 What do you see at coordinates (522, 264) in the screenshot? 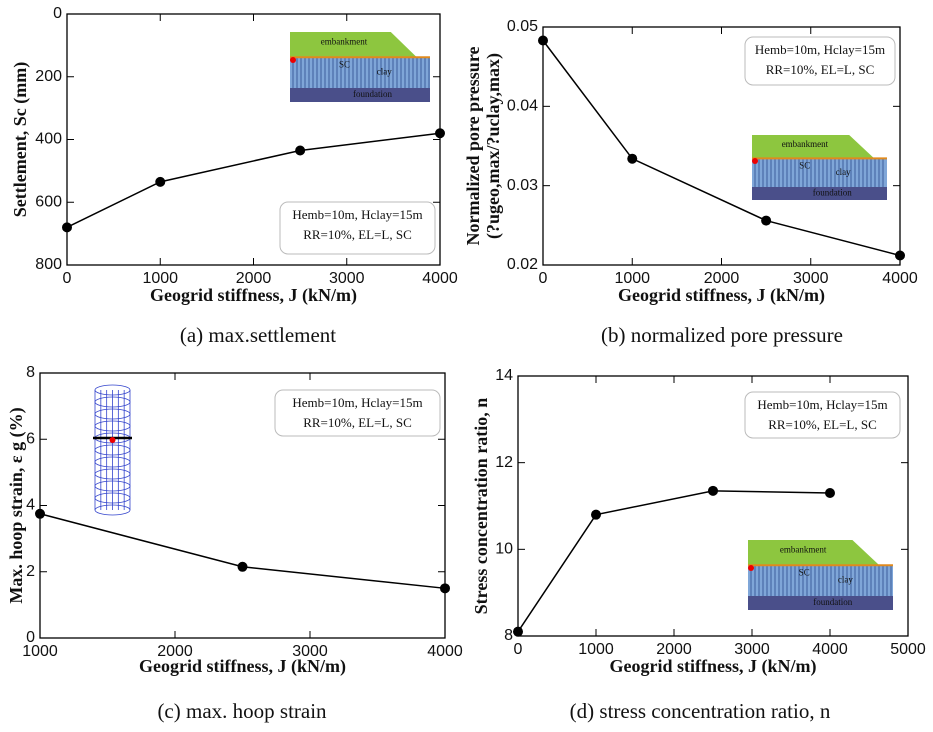
I see `y-tick-label: 0.02` at bounding box center [522, 264].